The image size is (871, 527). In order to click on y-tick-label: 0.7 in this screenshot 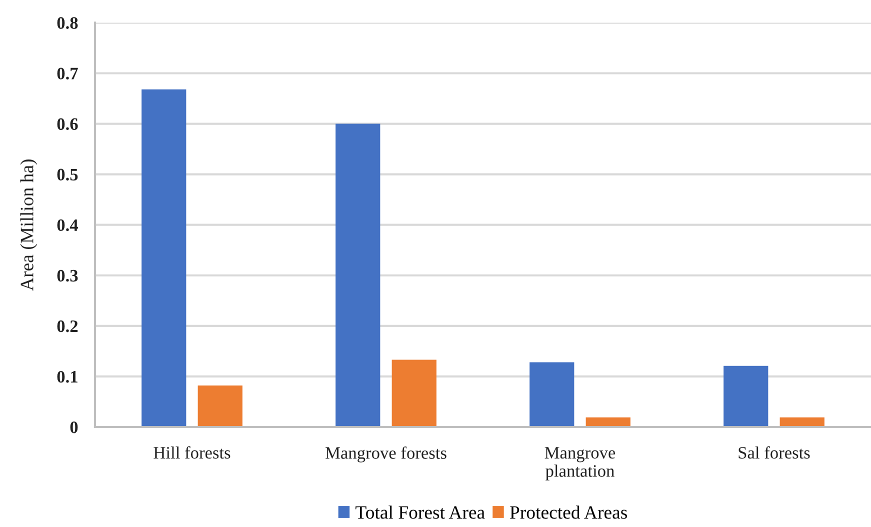, I will do `click(67, 74)`.